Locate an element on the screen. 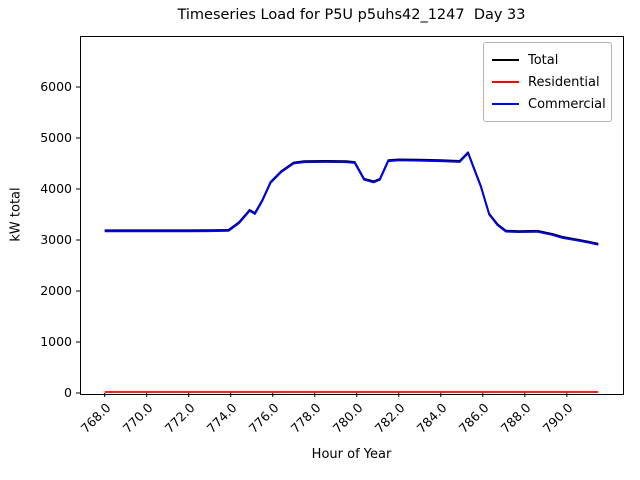 The width and height of the screenshot is (640, 480). legend: Total Residential Commercial is located at coordinates (547, 82).